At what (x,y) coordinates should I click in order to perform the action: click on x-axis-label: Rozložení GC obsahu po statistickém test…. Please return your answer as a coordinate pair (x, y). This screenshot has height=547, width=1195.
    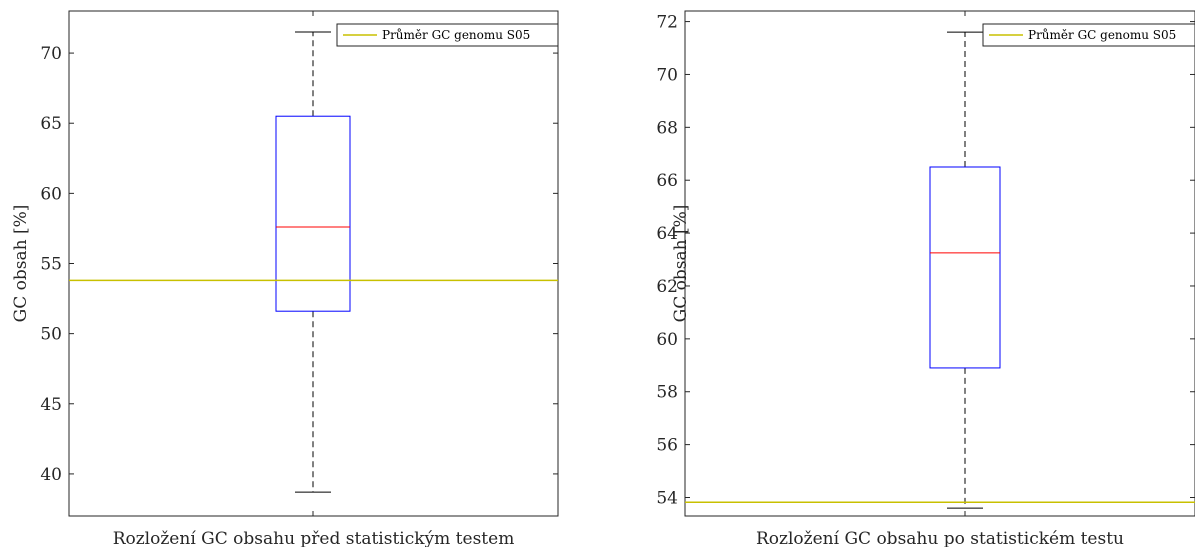
    Looking at the image, I should click on (940, 538).